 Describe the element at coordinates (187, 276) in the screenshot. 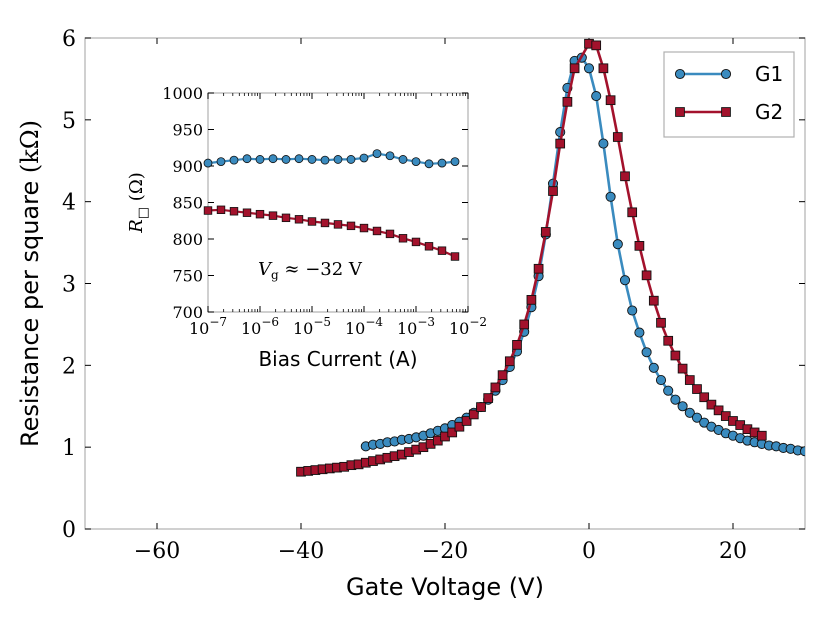

I see `inset-y-tick-label: 750` at that location.